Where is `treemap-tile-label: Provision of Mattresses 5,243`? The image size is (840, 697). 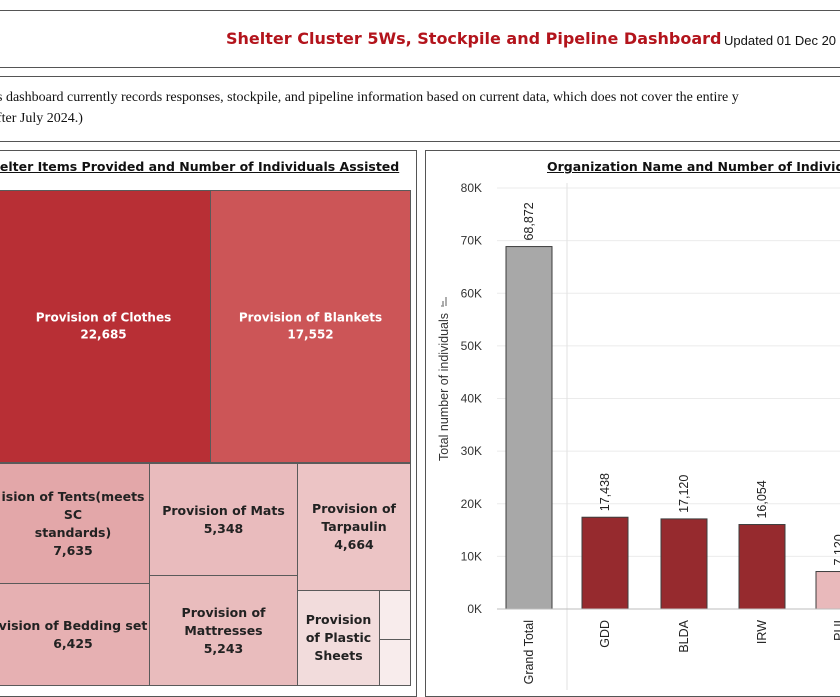 treemap-tile-label: Provision of Mattresses 5,243 is located at coordinates (223, 630).